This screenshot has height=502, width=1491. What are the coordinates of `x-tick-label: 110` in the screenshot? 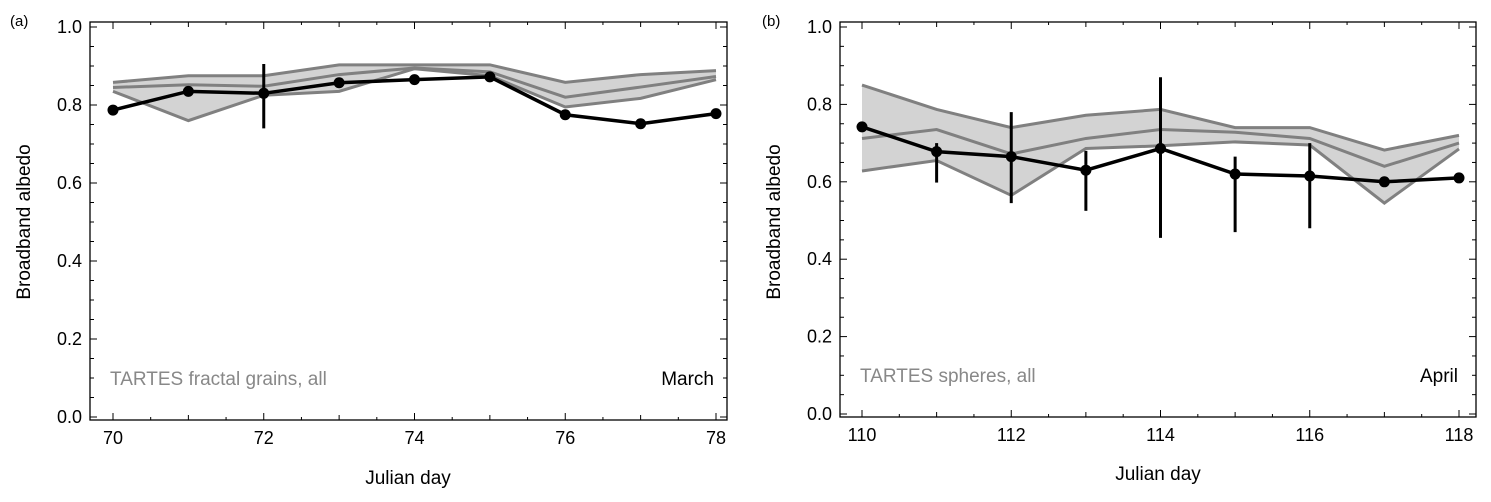 It's located at (862, 435).